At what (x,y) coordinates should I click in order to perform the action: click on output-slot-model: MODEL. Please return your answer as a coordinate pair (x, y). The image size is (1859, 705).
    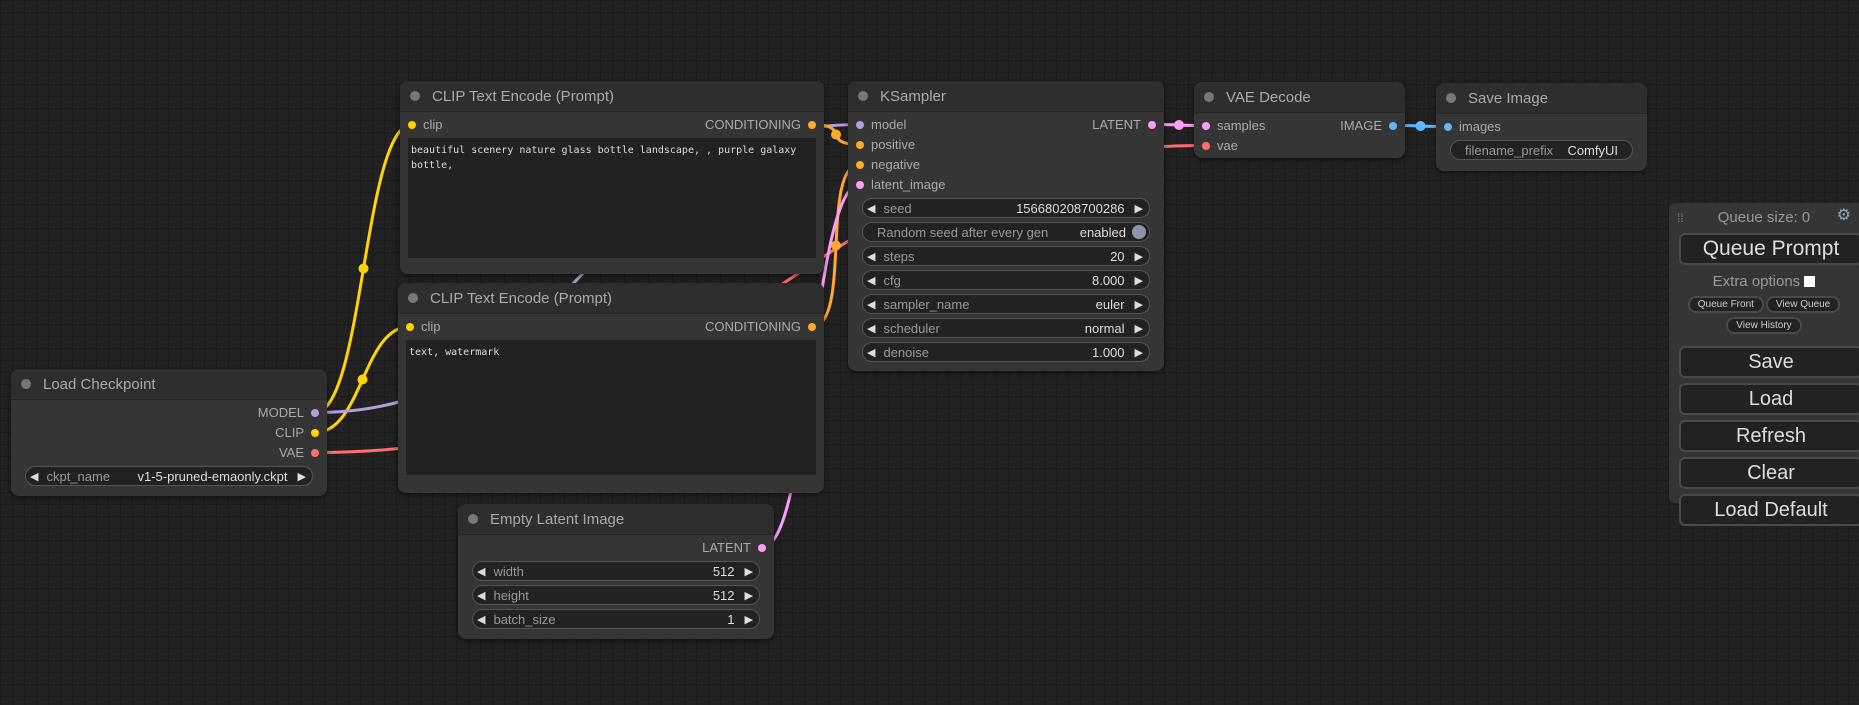
    Looking at the image, I should click on (288, 412).